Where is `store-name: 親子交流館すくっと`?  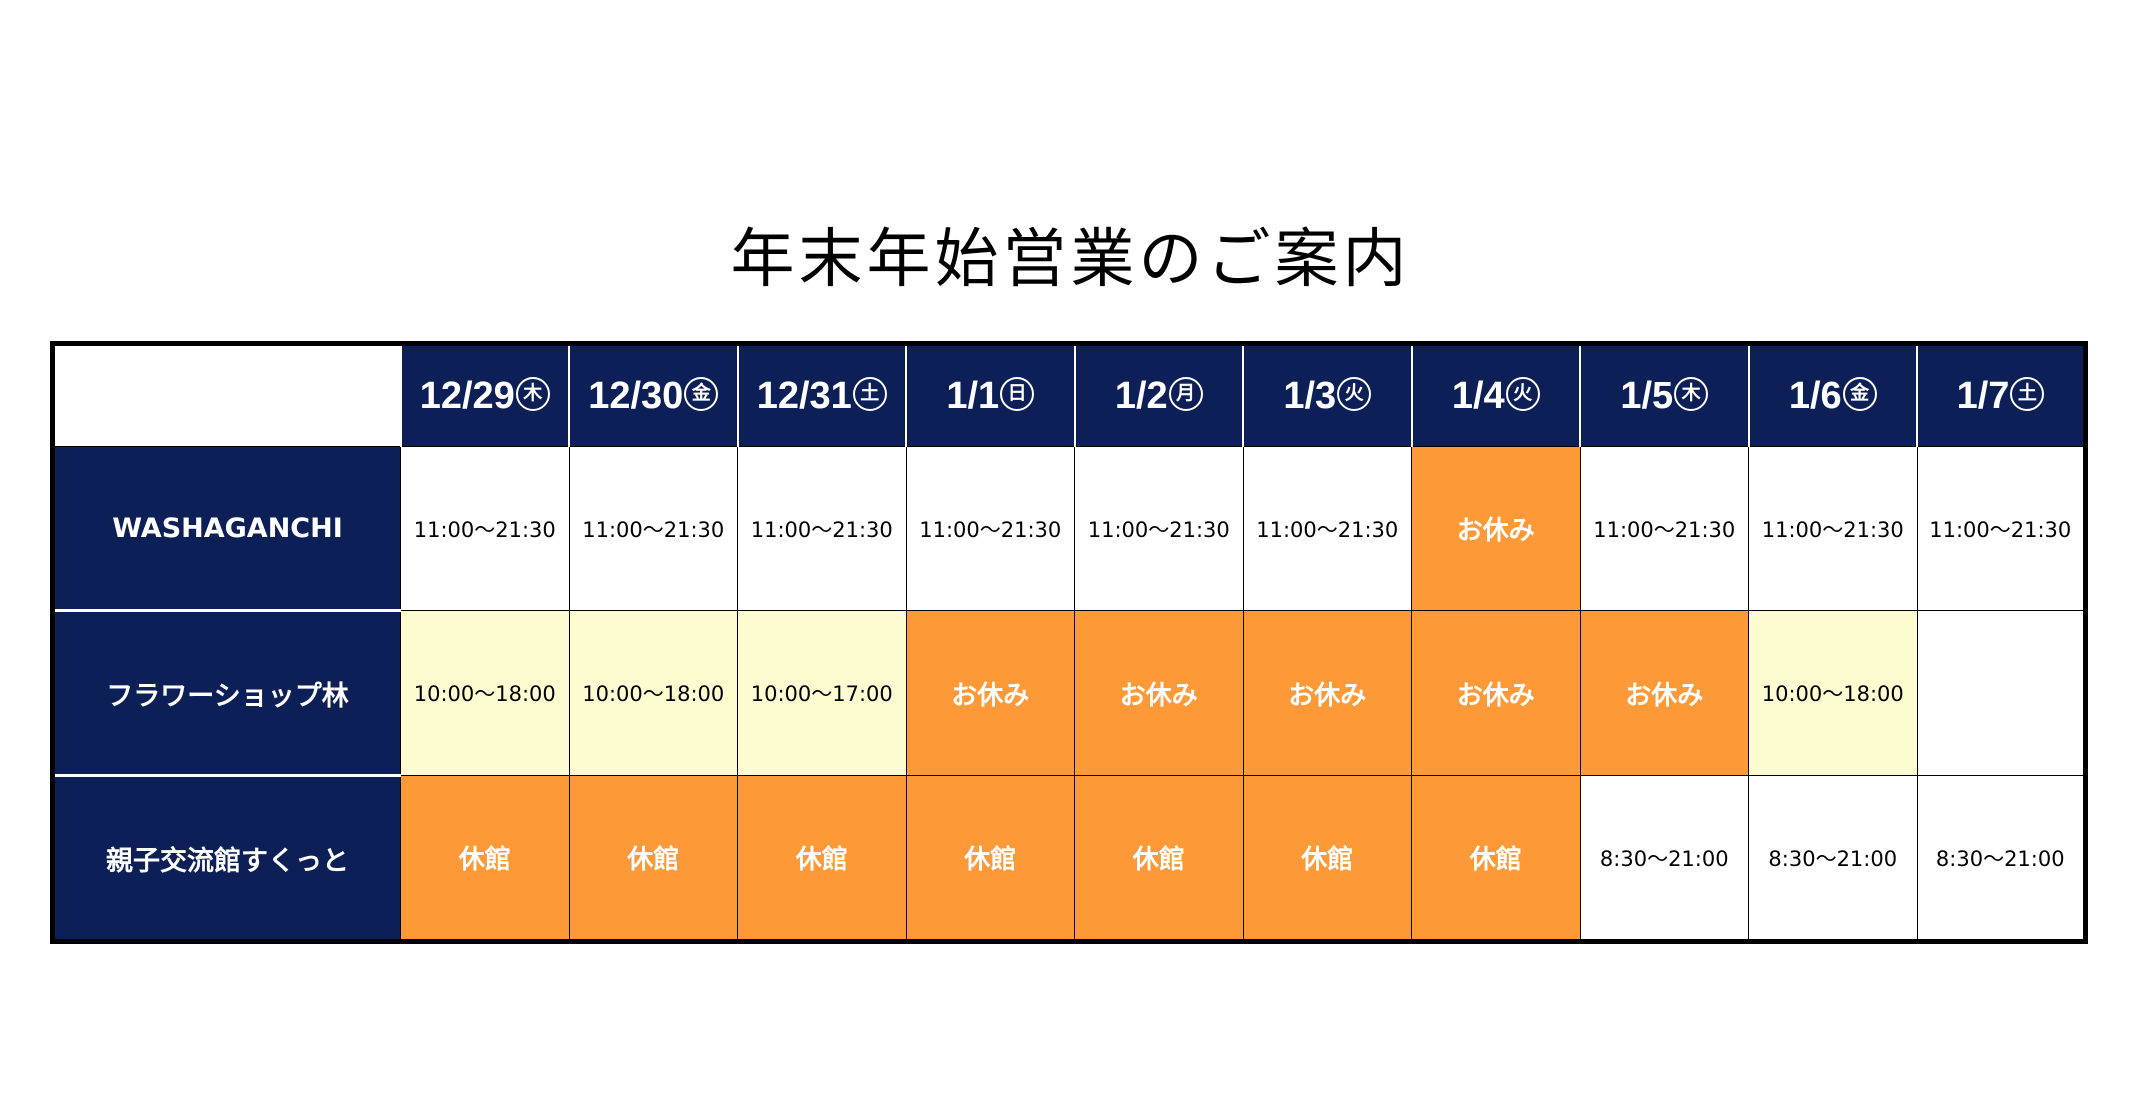
store-name: 親子交流館すくっと is located at coordinates (226, 858).